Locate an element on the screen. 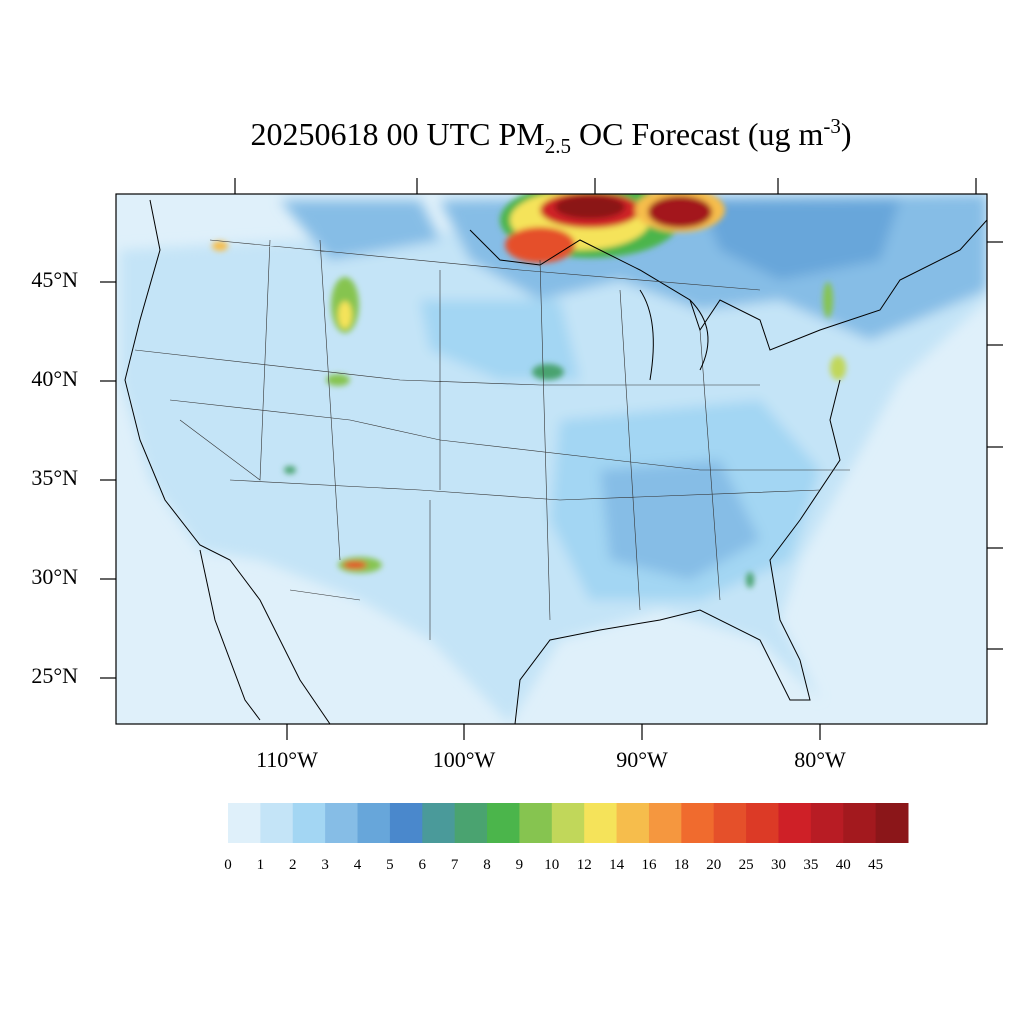 The height and width of the screenshot is (1029, 1024). colorbar-label: 40 is located at coordinates (843, 865).